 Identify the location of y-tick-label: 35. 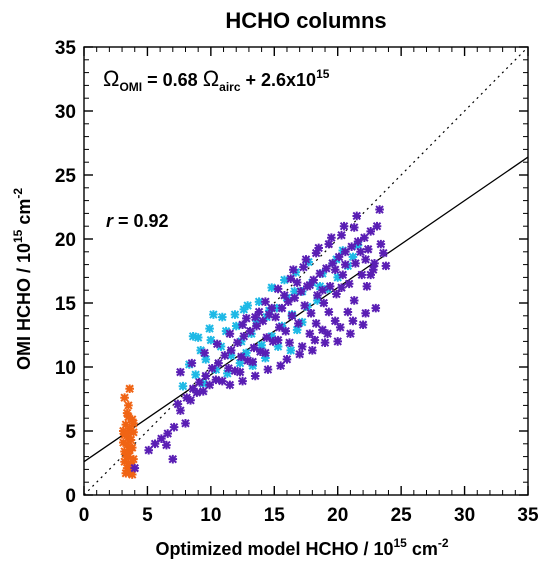
(66, 48).